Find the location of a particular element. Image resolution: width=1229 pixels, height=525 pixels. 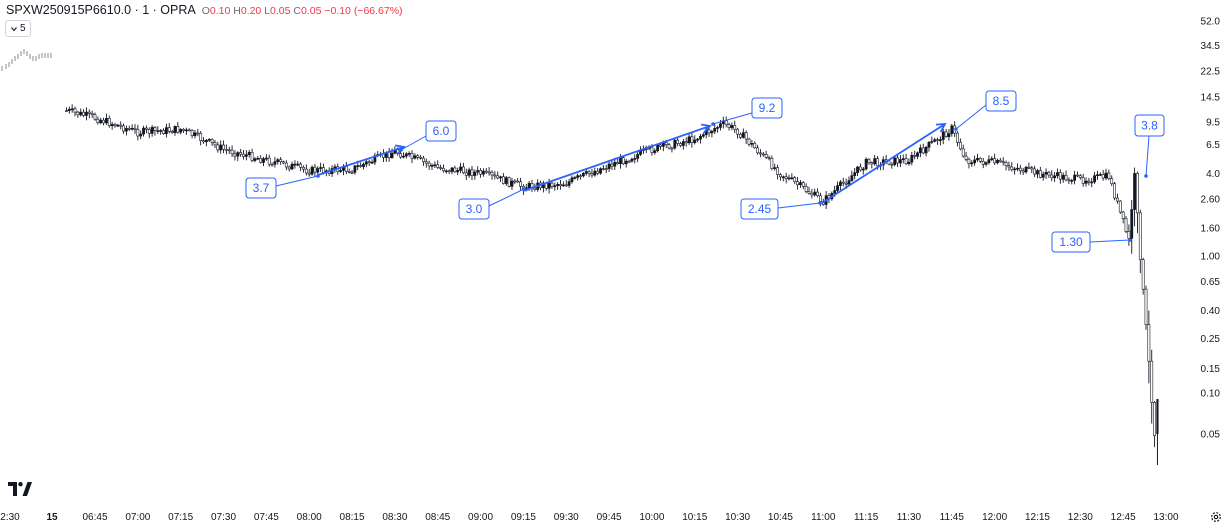

x-tick-label: 10:15 is located at coordinates (694, 517).